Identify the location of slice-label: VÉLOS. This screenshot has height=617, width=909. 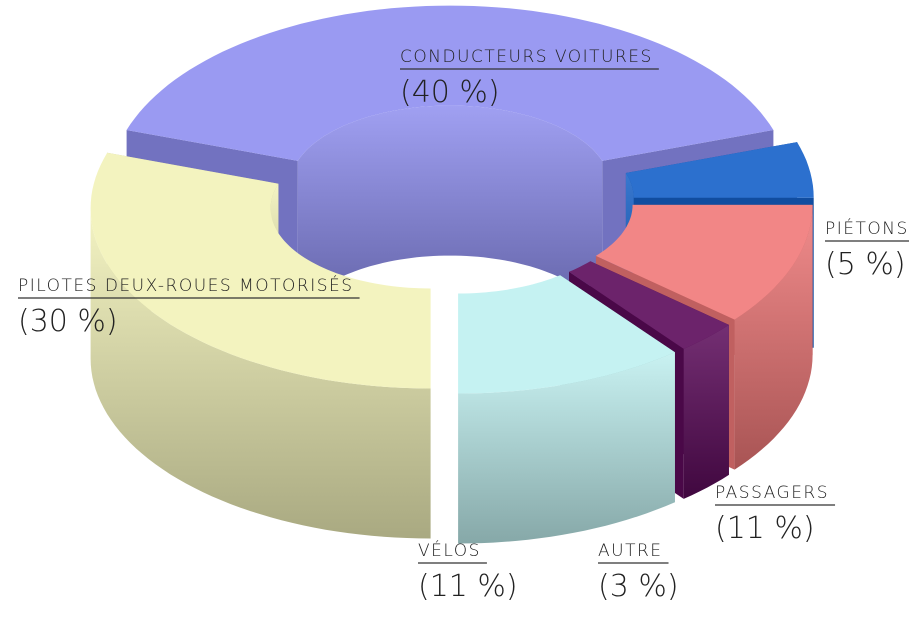
(449, 550).